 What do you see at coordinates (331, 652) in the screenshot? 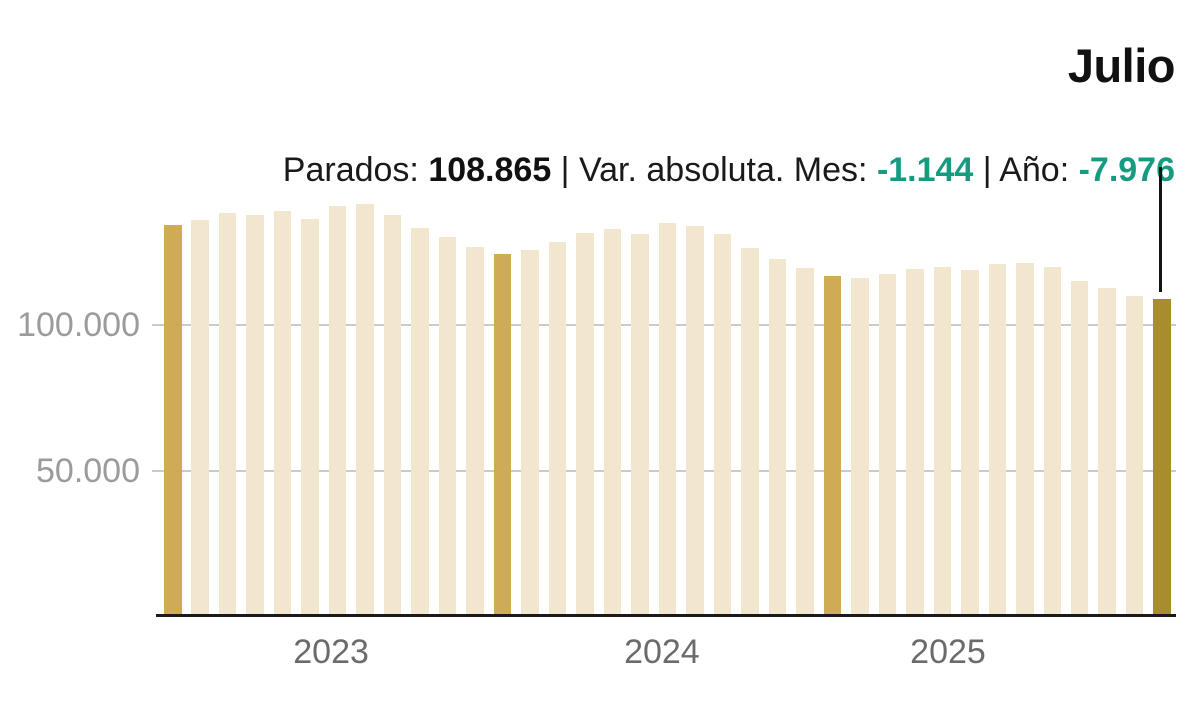
I see `x-axis-label-2023: 2023` at bounding box center [331, 652].